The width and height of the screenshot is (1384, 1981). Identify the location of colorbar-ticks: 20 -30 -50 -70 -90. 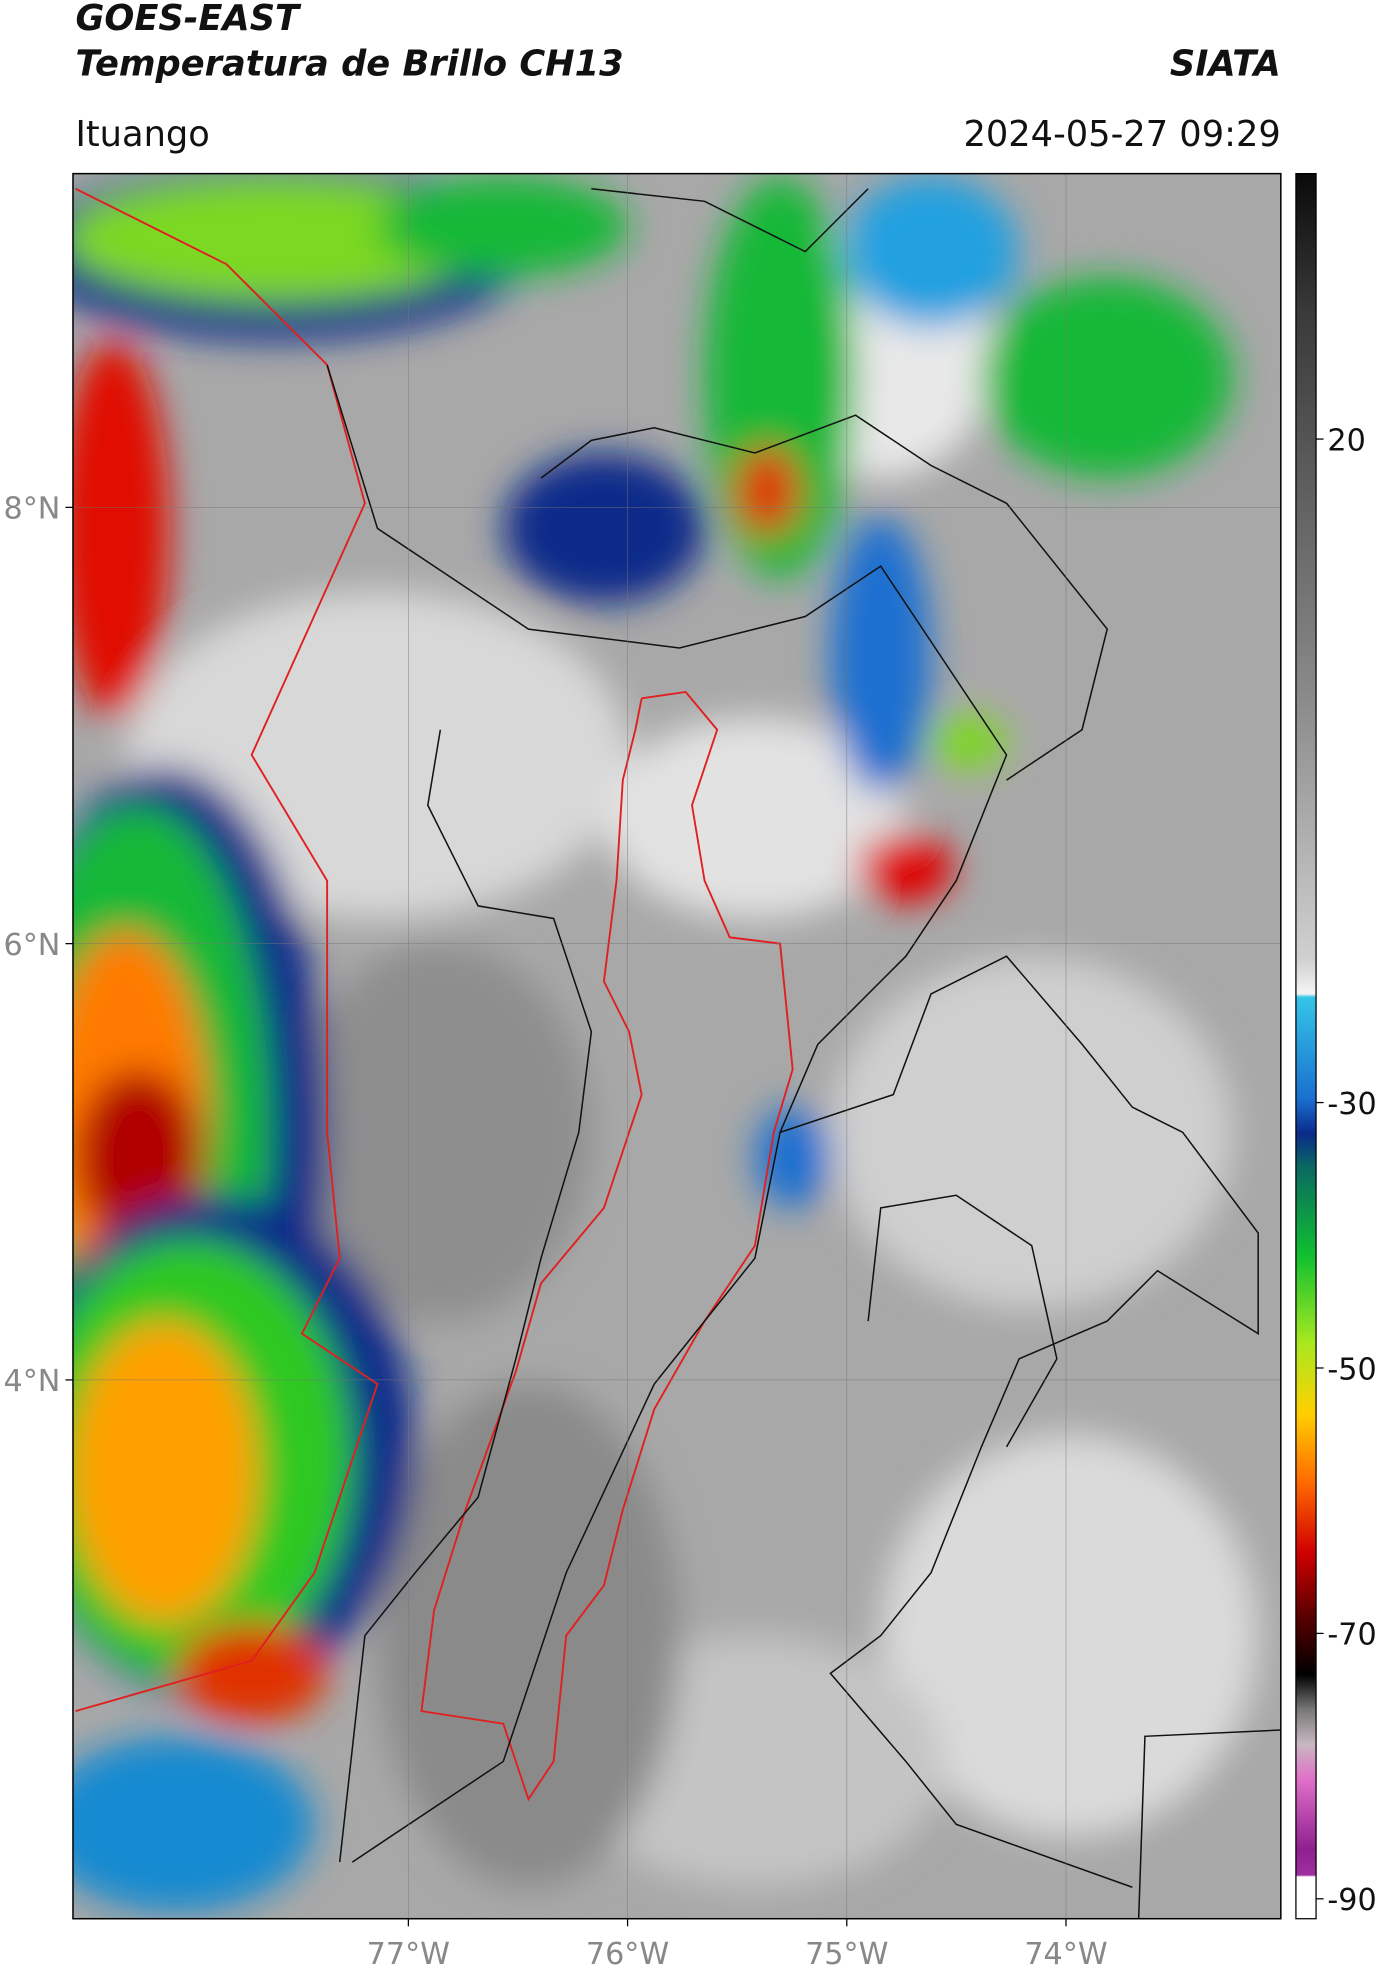
(1346, 1170).